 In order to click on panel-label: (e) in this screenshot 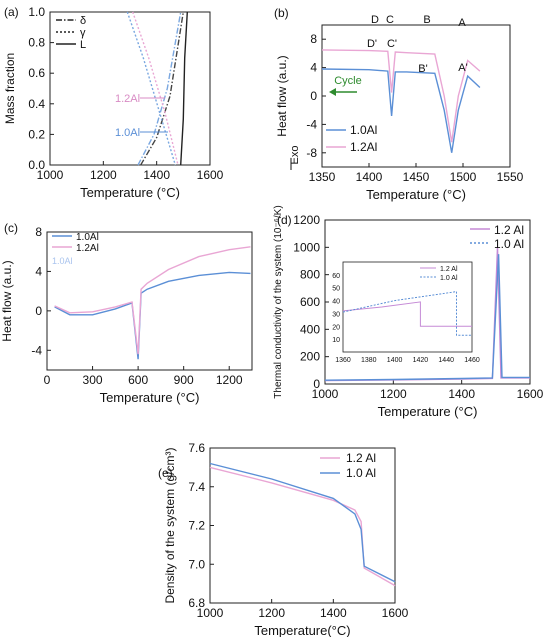, I will do `click(165, 473)`.